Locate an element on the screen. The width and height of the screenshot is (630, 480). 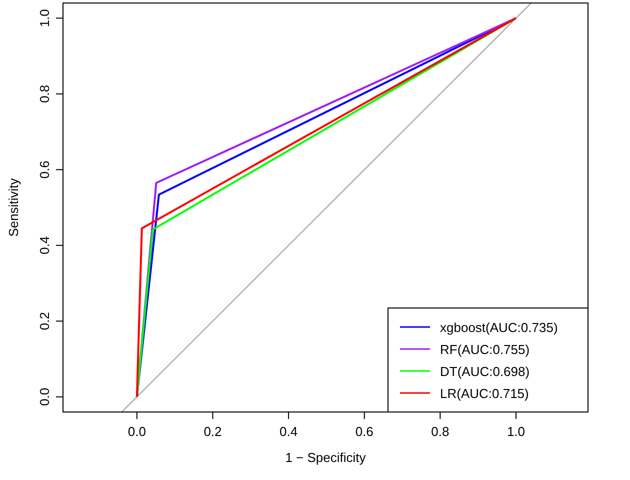
x-tick-label: 0.6 is located at coordinates (364, 431).